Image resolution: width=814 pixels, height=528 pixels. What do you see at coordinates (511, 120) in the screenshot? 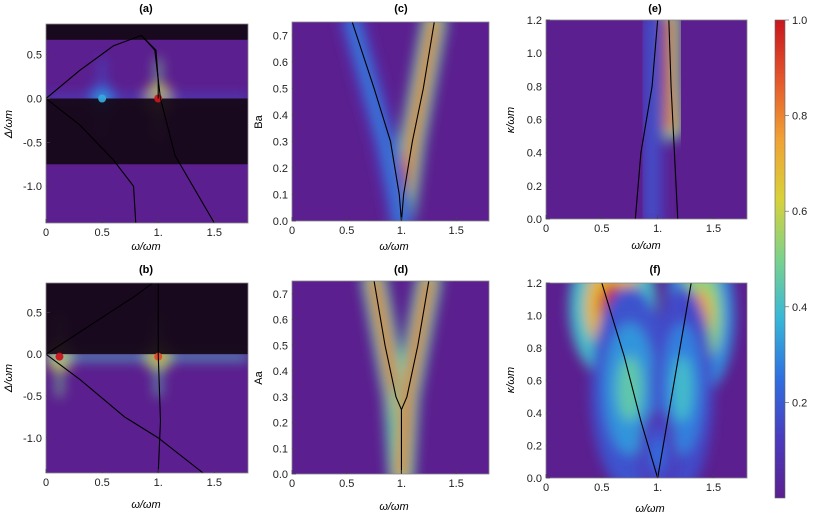
I see `panel-e-ylabel: κ/ωm` at bounding box center [511, 120].